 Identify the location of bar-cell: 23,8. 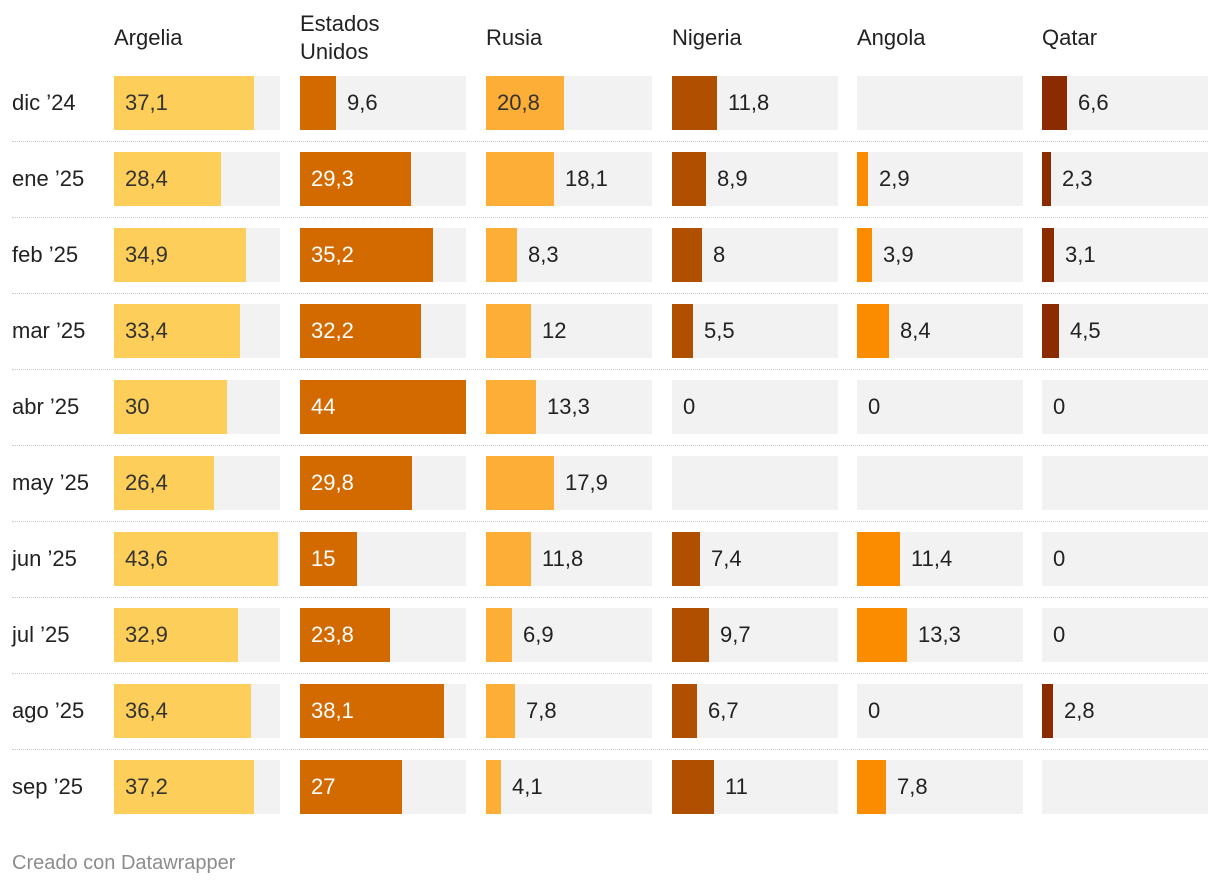
(383, 635).